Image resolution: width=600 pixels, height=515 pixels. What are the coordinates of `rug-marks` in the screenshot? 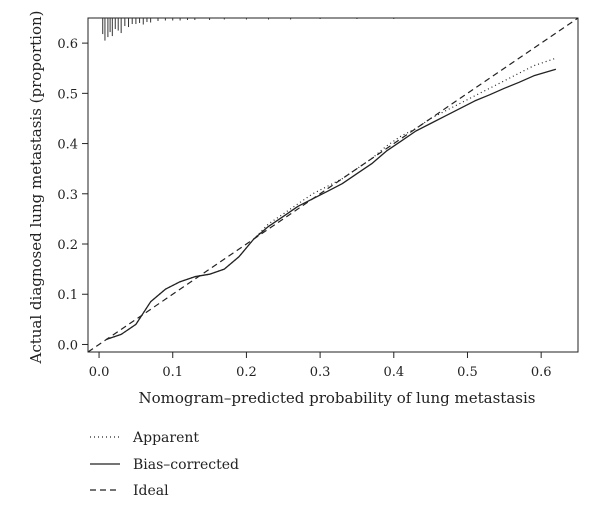 It's located at (248, 29).